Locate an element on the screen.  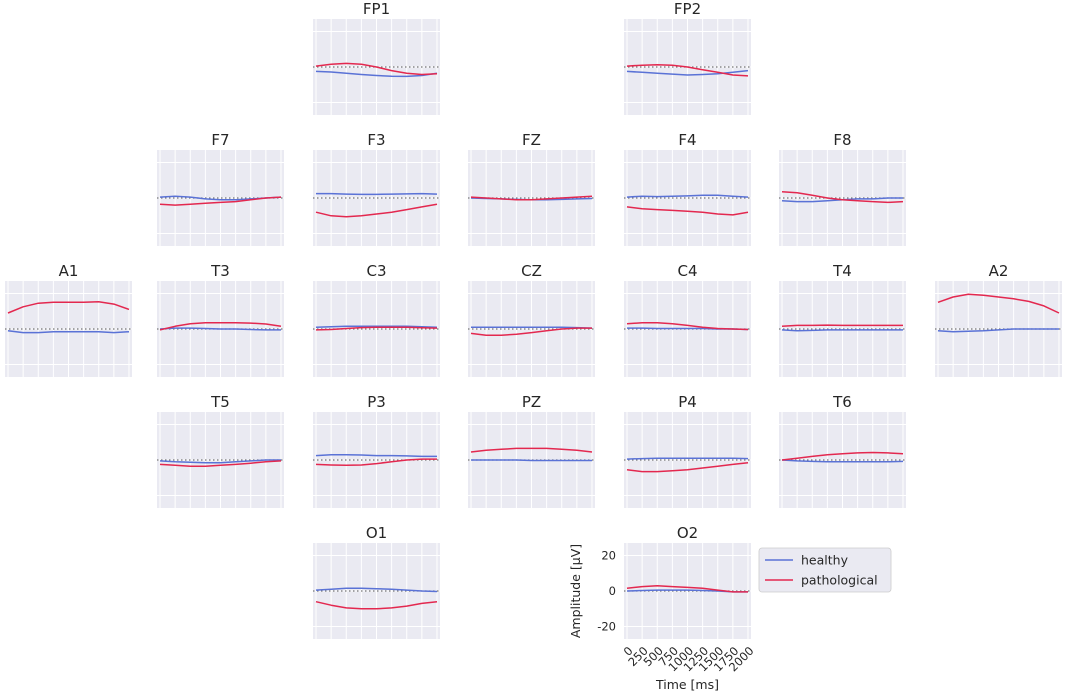
panel-c3: C3 is located at coordinates (376, 319).